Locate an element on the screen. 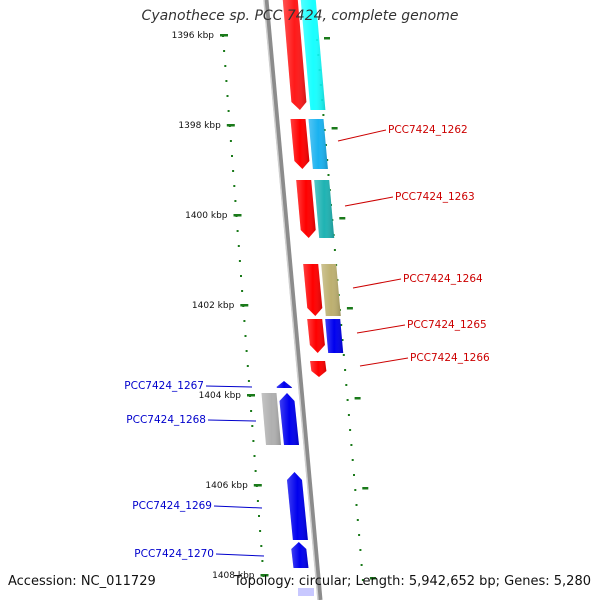 Image resolution: width=600 pixels, height=600 pixels. gene-partial-bottom is located at coordinates (306, 592).